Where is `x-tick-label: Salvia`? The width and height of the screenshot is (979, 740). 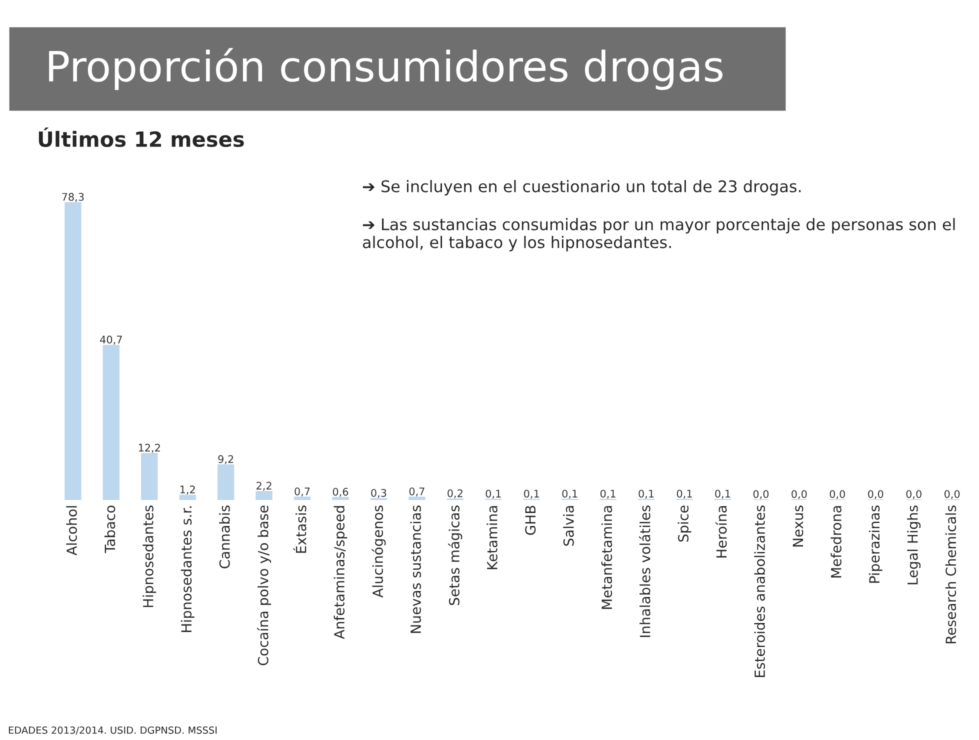
x-tick-label: Salvia is located at coordinates (568, 526).